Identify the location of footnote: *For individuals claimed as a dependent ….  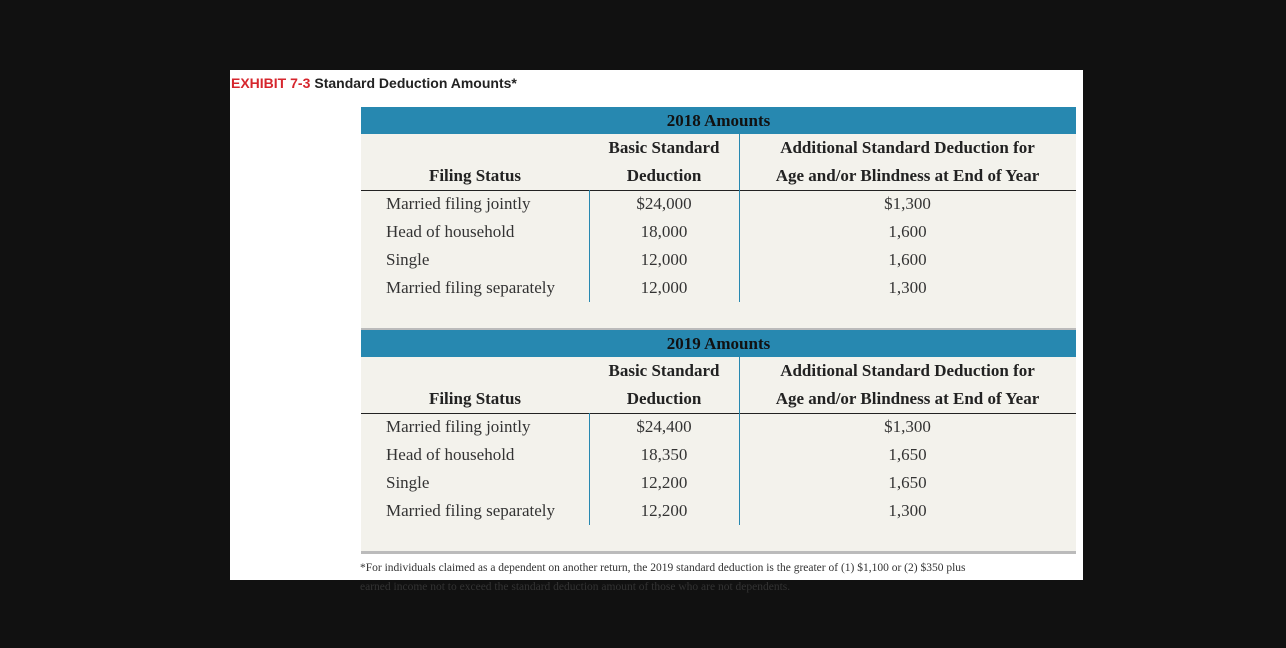
(663, 568).